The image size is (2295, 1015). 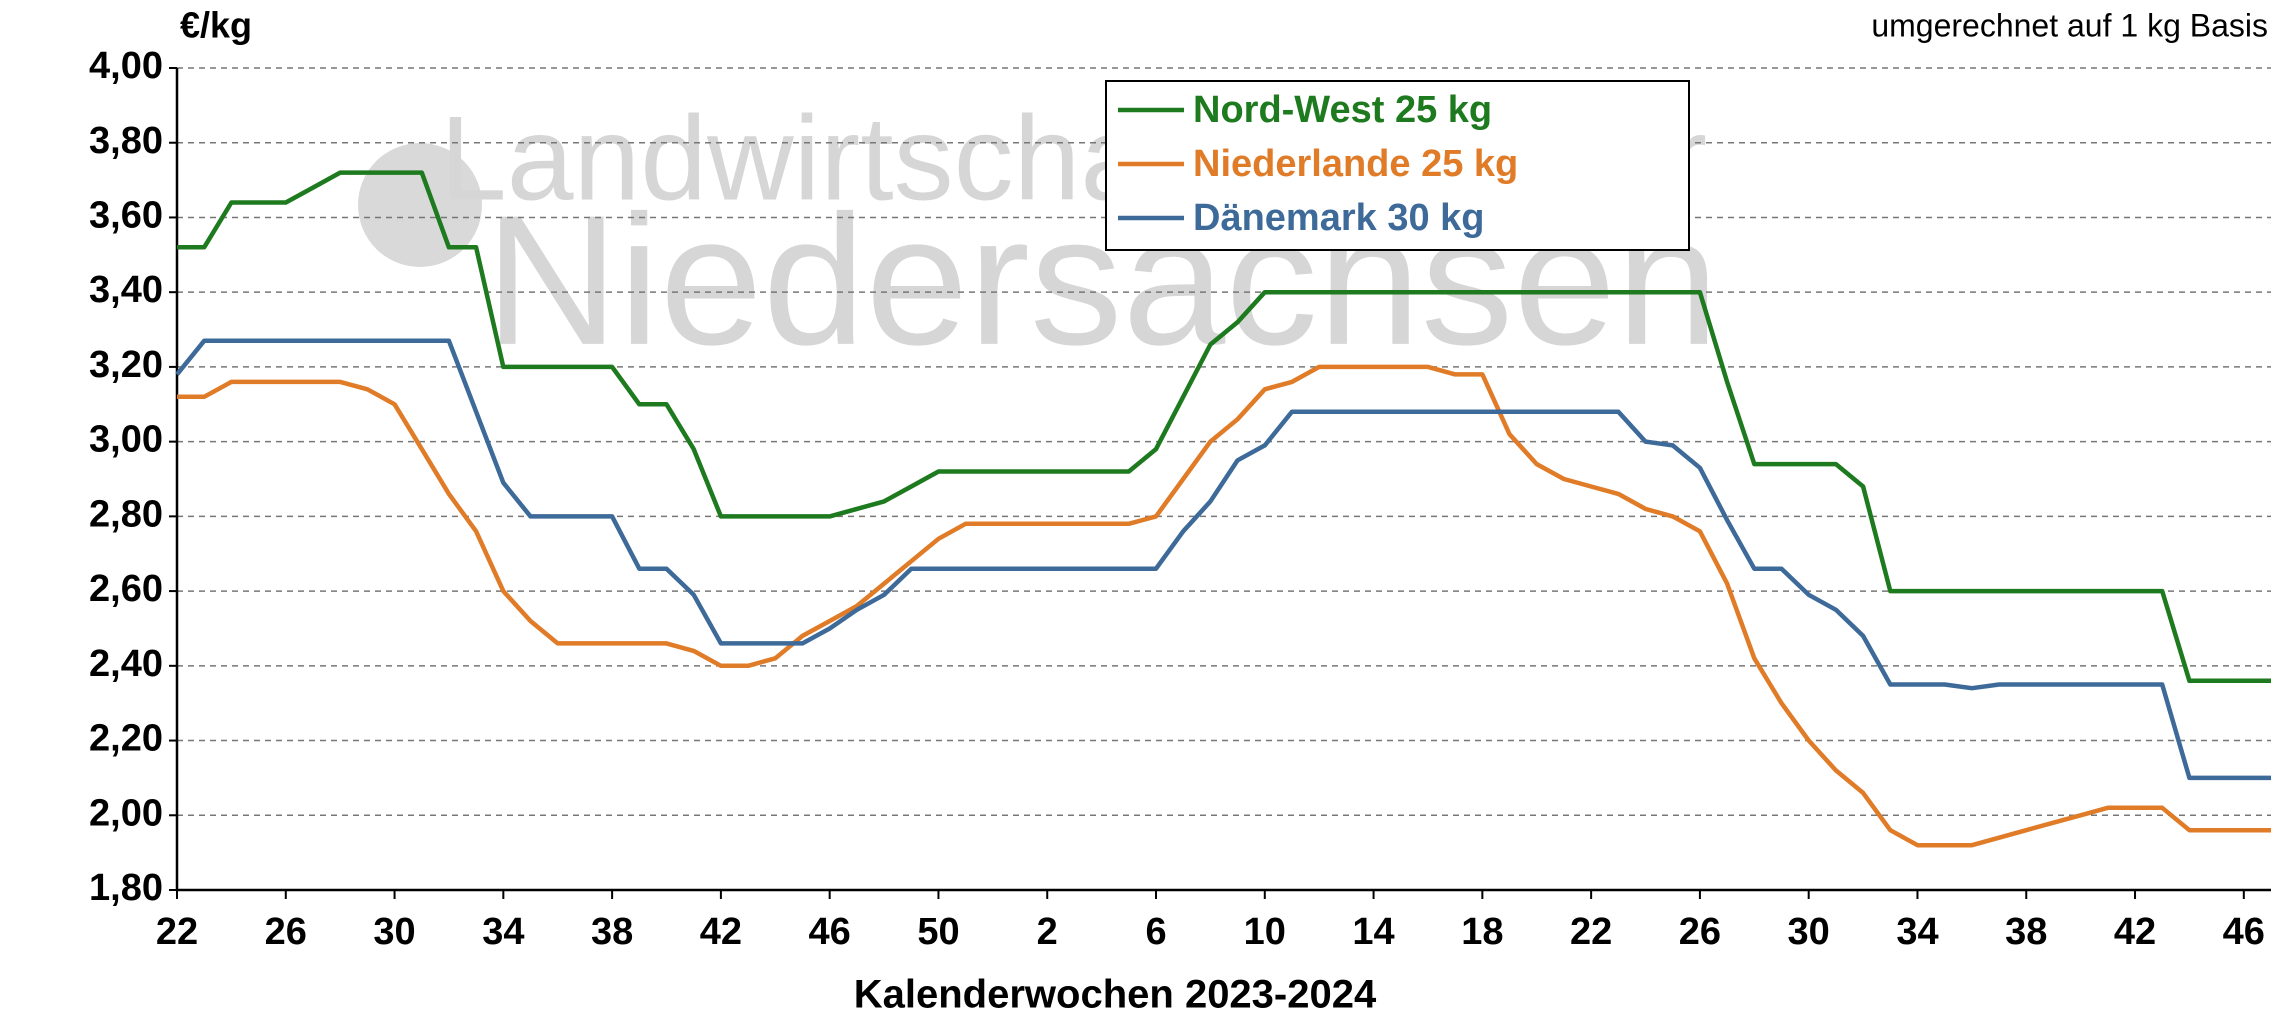 What do you see at coordinates (216, 25) in the screenshot?
I see `y-axis-unit: €/kg` at bounding box center [216, 25].